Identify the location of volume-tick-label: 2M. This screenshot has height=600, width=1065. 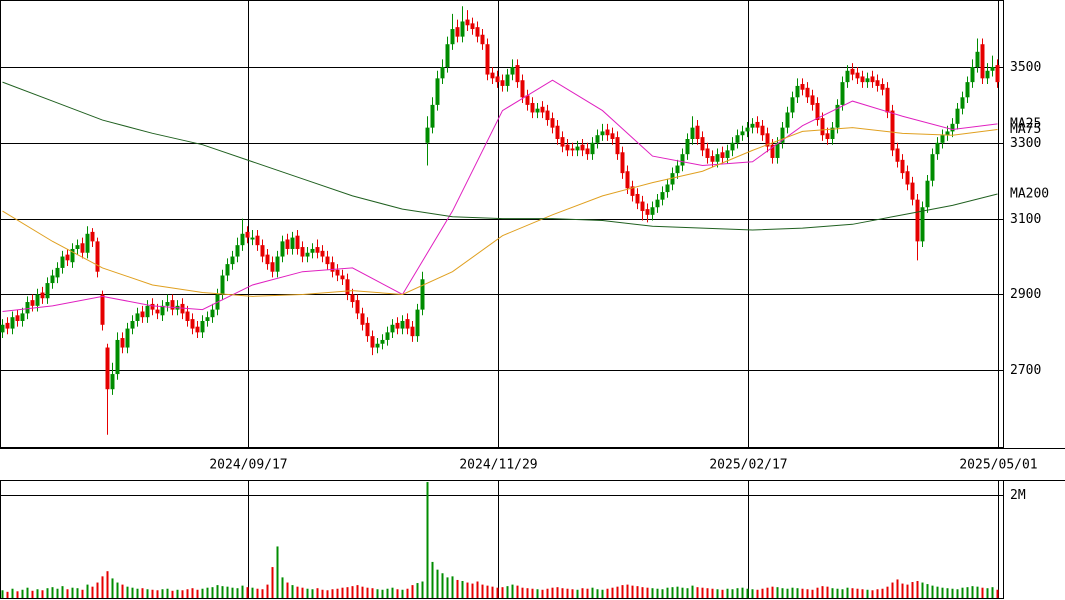
(1018, 495).